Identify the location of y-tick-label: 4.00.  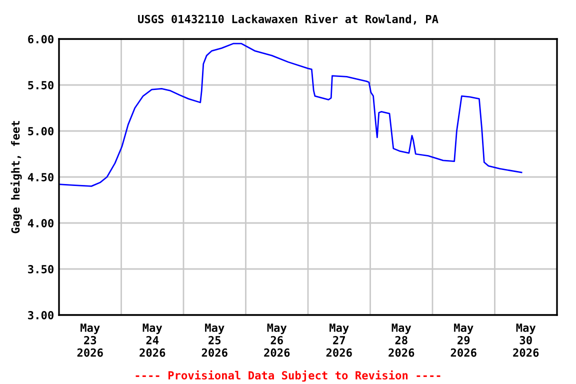
(41, 223).